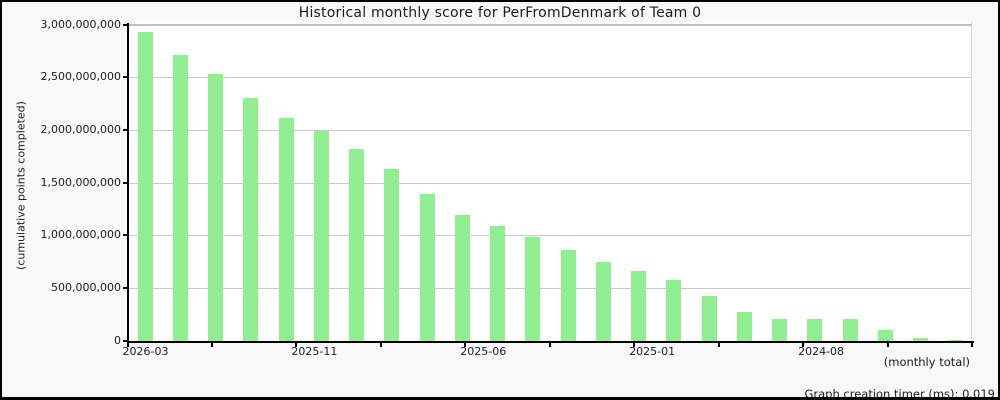  I want to click on y-tick-label: 2,000,000,000, so click(80, 129).